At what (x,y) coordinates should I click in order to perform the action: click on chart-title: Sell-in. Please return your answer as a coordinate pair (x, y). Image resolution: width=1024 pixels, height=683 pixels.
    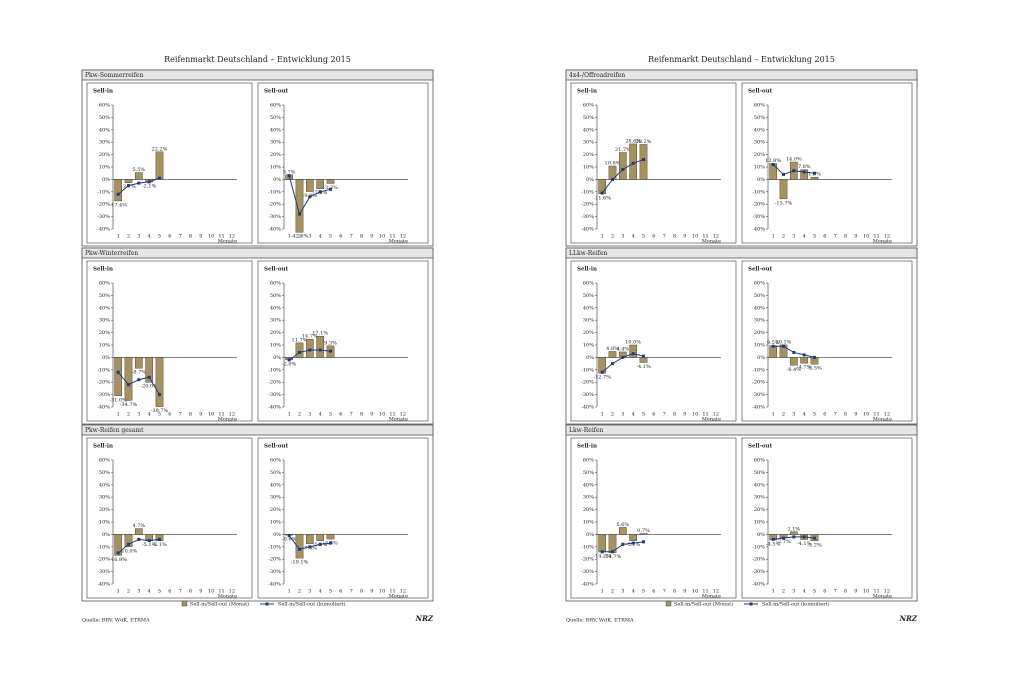
    Looking at the image, I should click on (587, 270).